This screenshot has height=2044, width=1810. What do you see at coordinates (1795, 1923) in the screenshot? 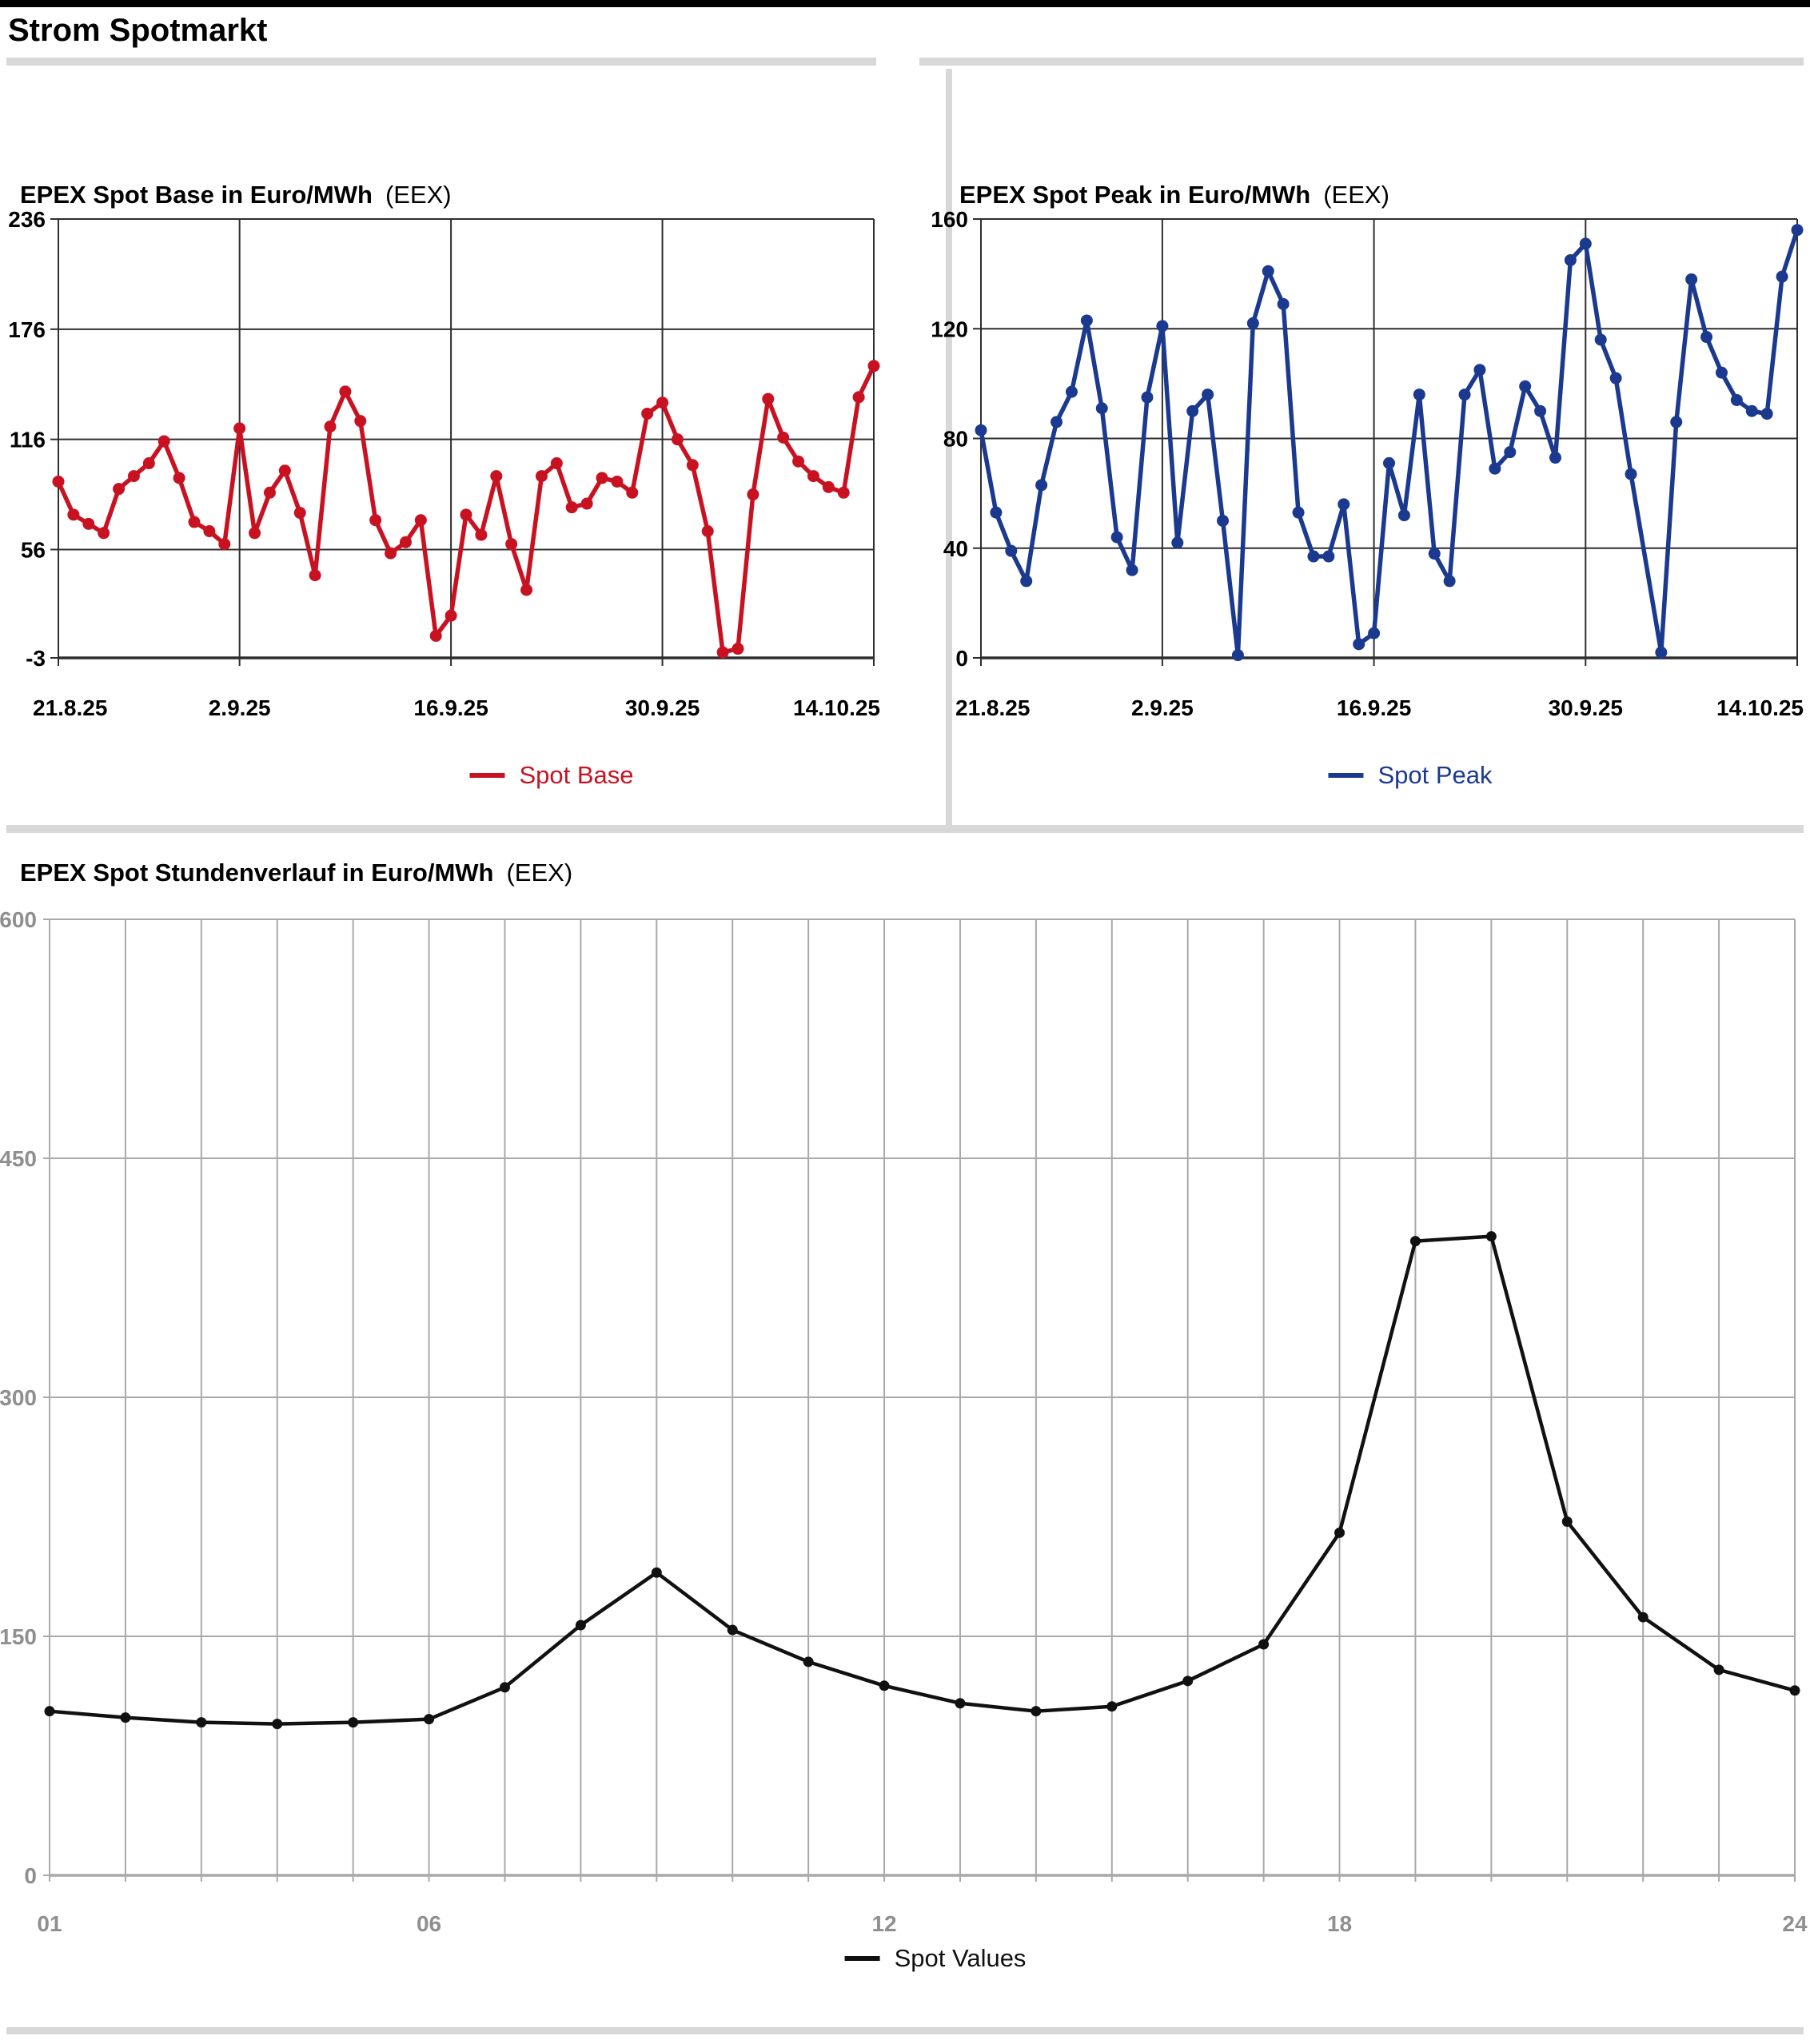
I see `x-tick-label: 24` at bounding box center [1795, 1923].